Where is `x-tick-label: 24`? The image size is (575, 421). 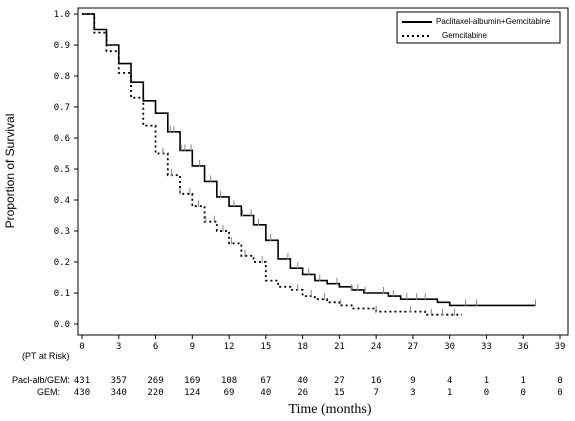 x-tick-label: 24 is located at coordinates (376, 347).